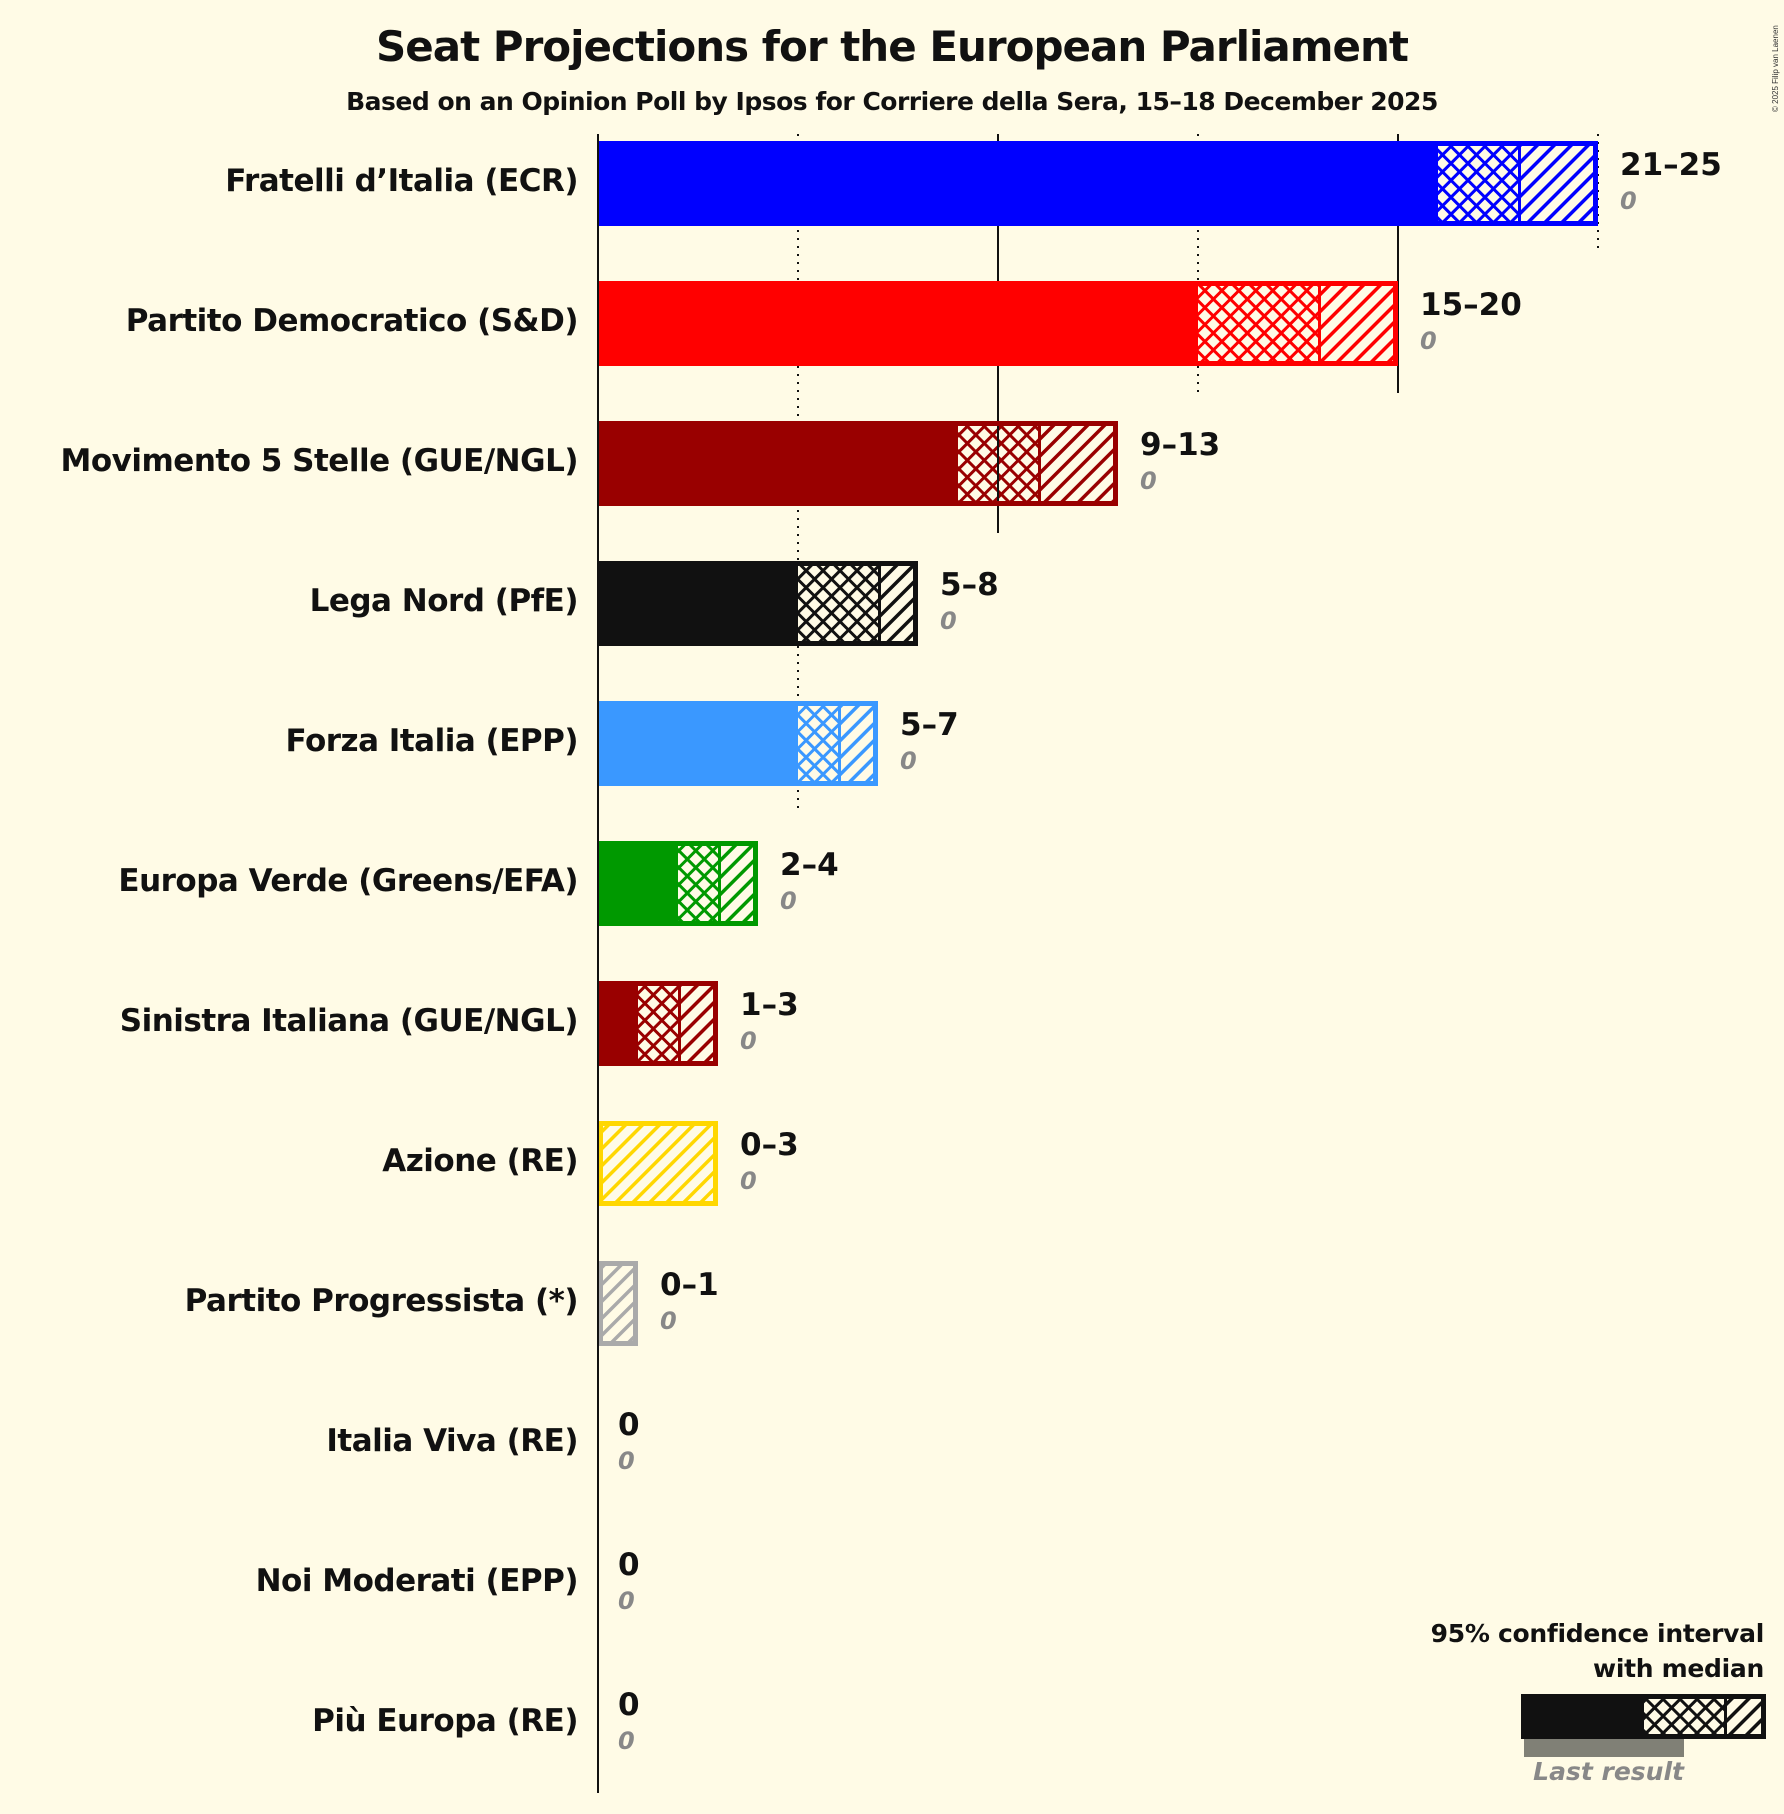 The width and height of the screenshot is (1784, 1814). Describe the element at coordinates (769, 1145) in the screenshot. I see `seat-range-label: 0–3` at that location.